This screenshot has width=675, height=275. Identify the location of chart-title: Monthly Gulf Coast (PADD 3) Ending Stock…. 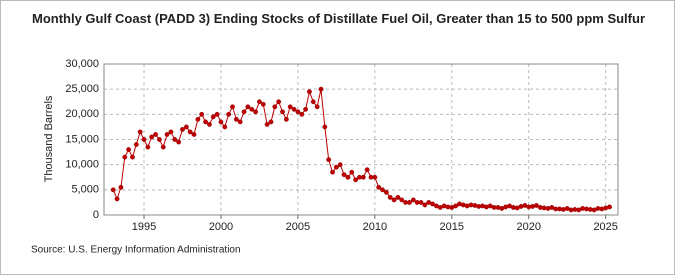
(338, 18).